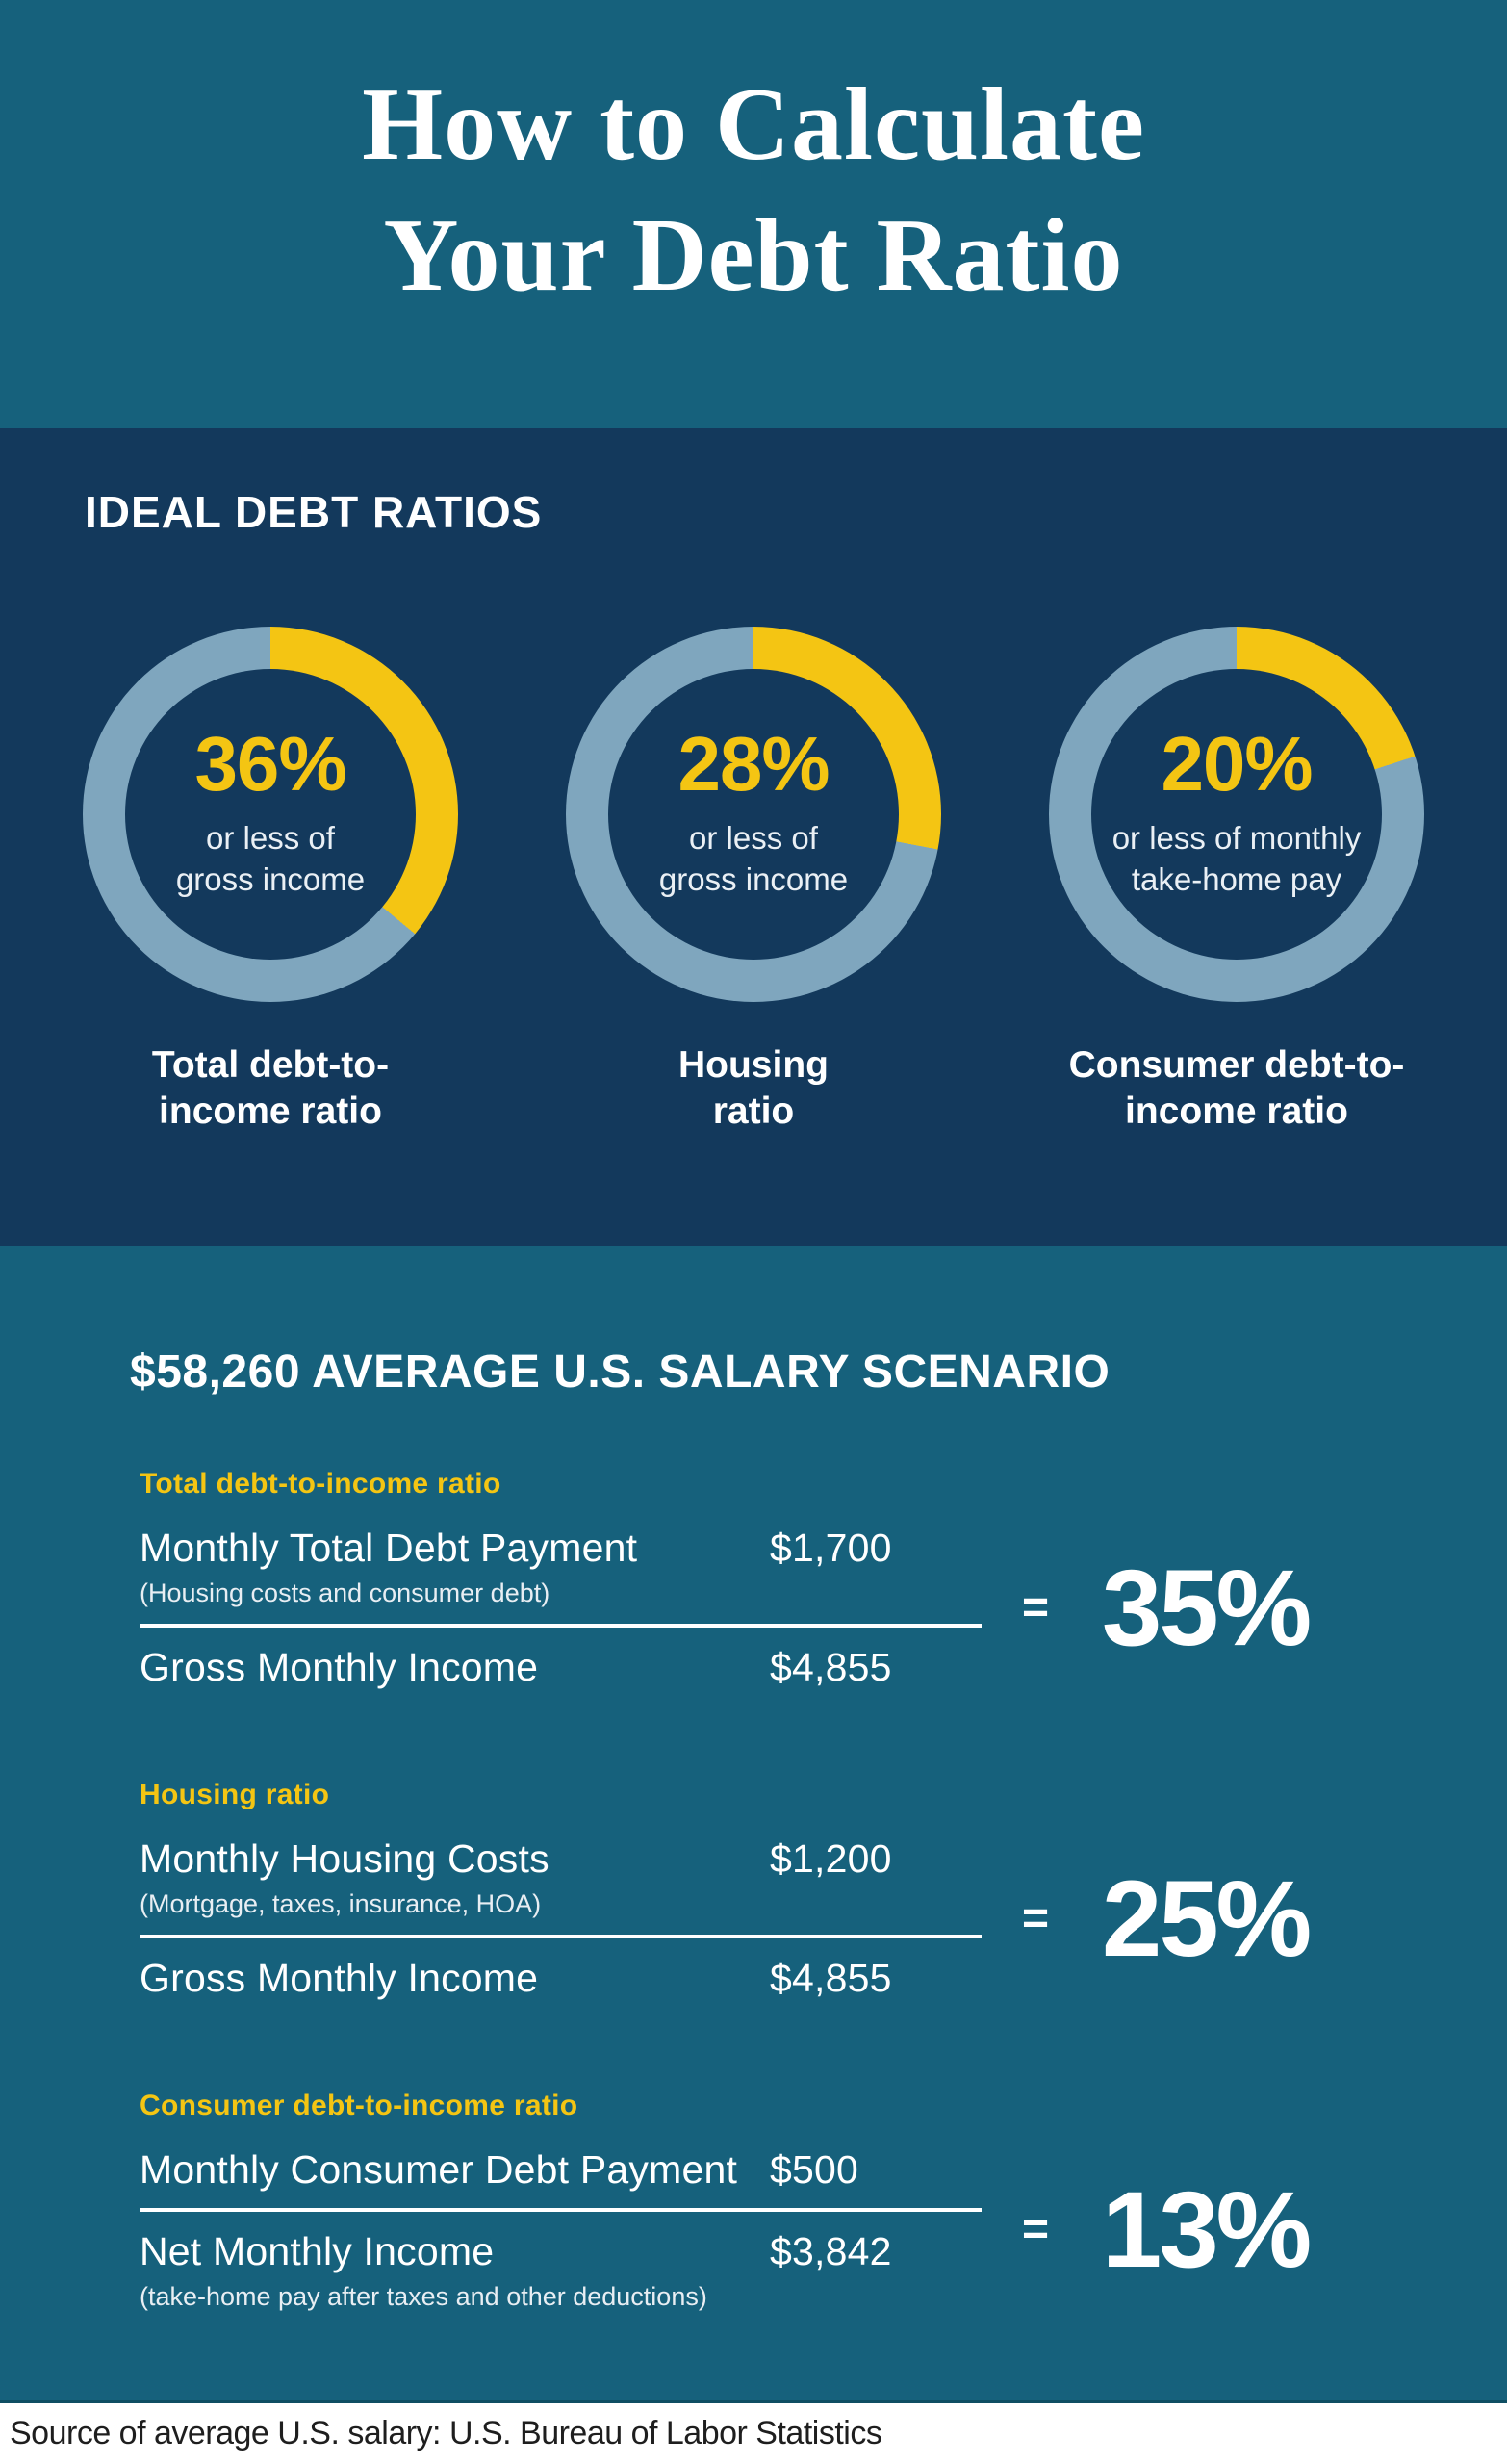  What do you see at coordinates (344, 1858) in the screenshot?
I see `numerator-label: Monthly Housing Costs` at bounding box center [344, 1858].